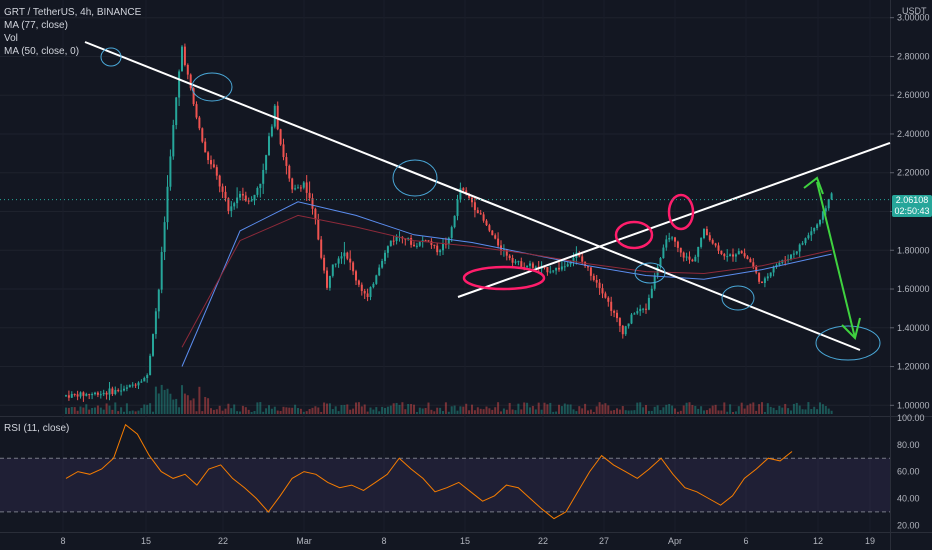  What do you see at coordinates (37, 428) in the screenshot?
I see `rsi-label: RSI (11, close)` at bounding box center [37, 428].